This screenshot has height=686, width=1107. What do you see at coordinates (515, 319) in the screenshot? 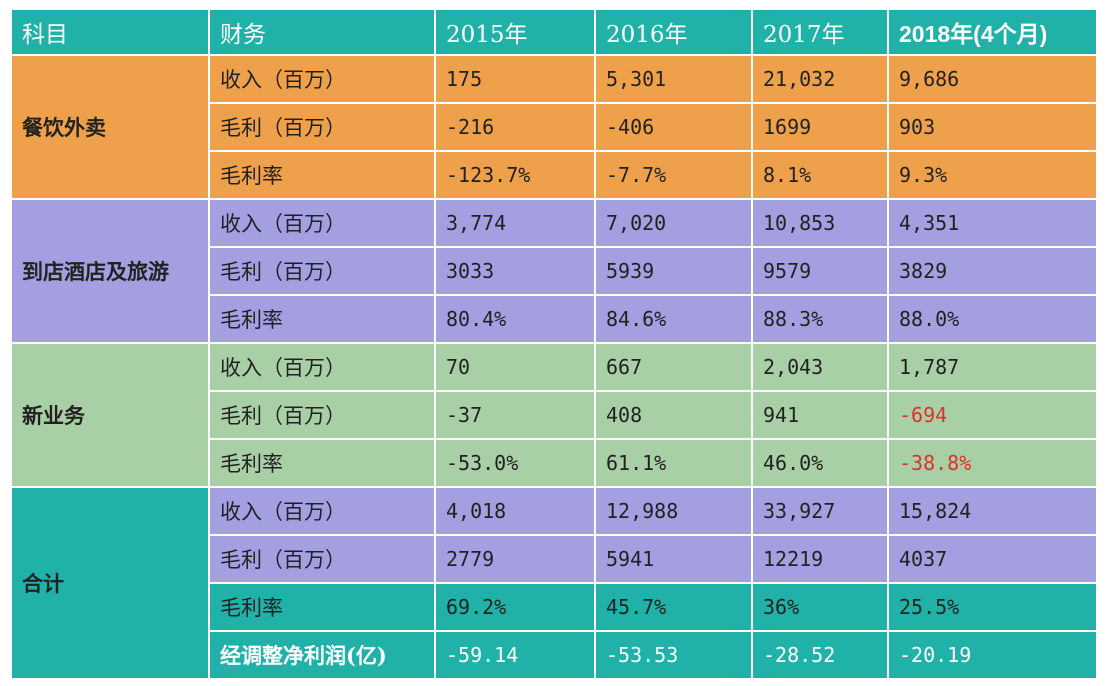
I see `value-cell: 80.4%` at bounding box center [515, 319].